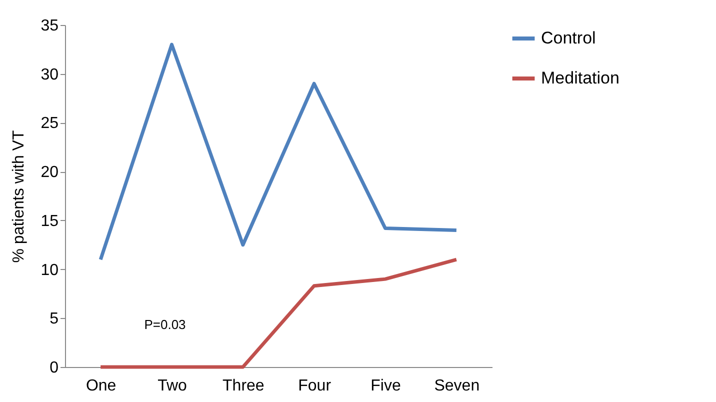 The image size is (716, 402). Describe the element at coordinates (49, 270) in the screenshot. I see `y-tick-label: 10` at that location.